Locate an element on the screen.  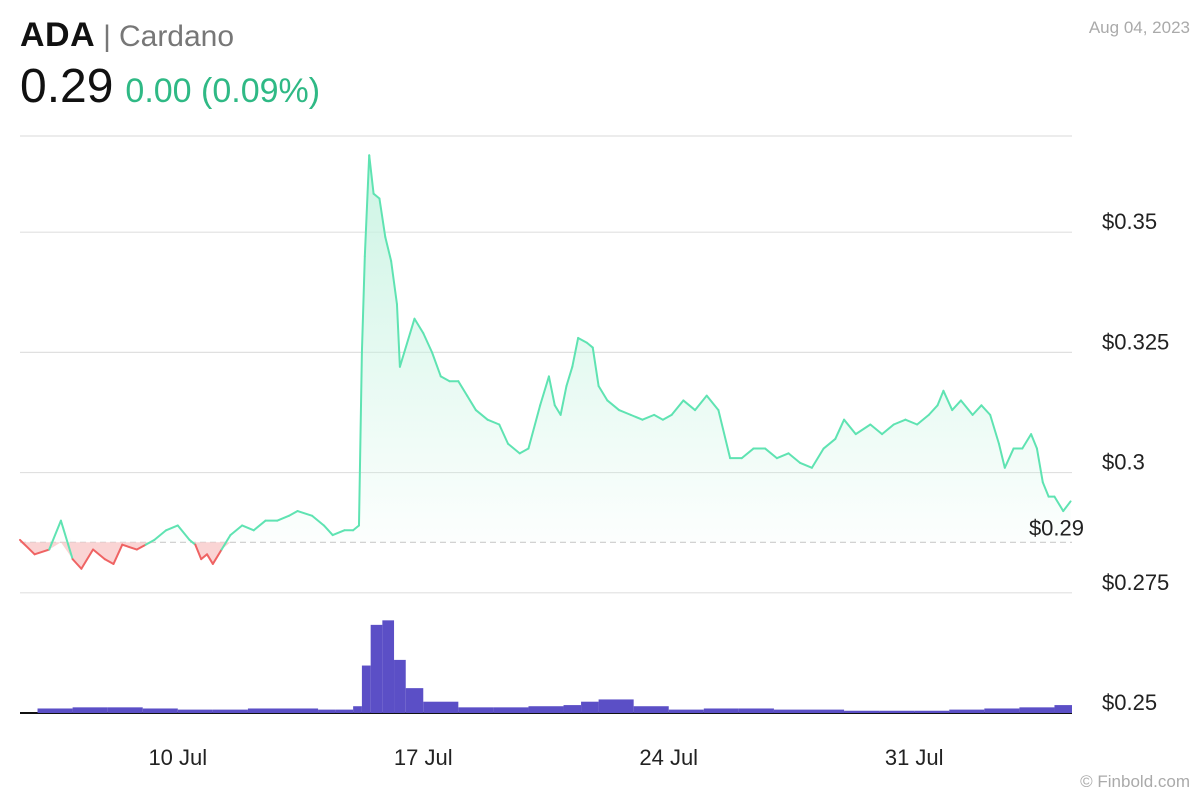
y-tick-label: $0.325 is located at coordinates (1135, 341).